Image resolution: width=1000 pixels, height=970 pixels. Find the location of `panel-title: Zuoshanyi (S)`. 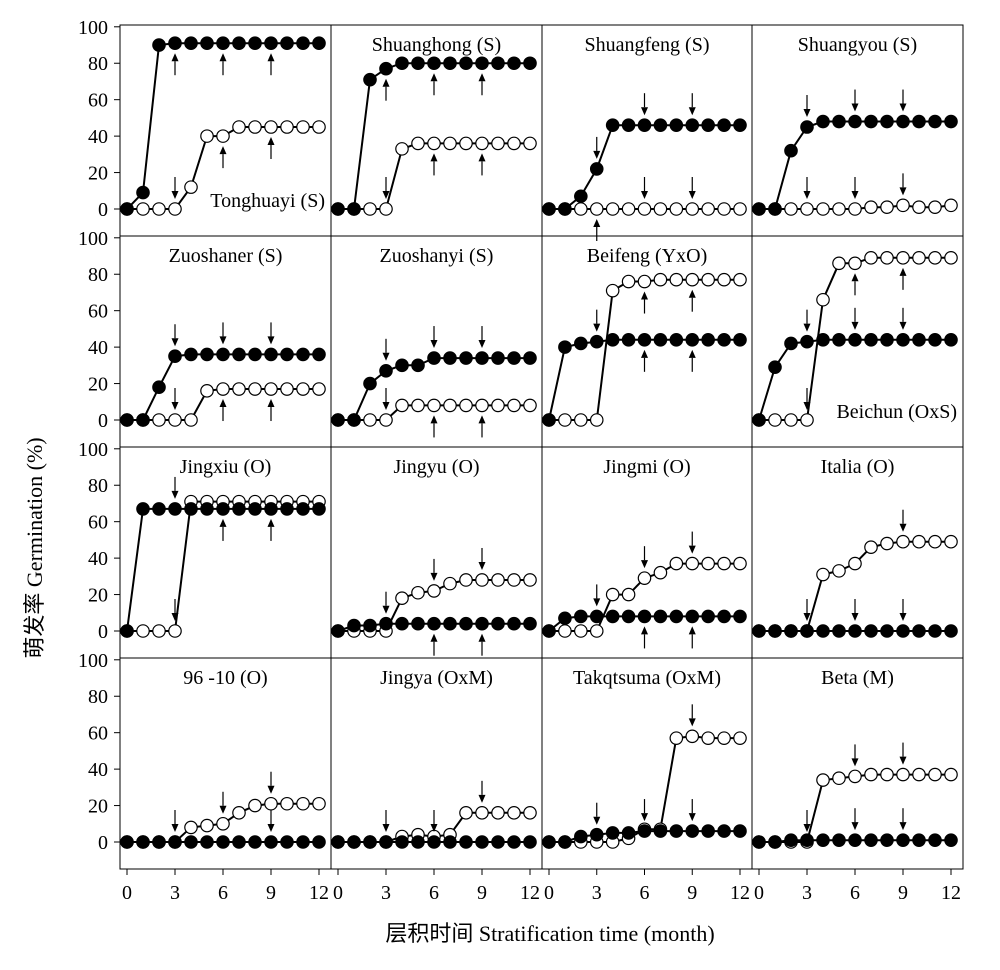

panel-title: Zuoshanyi (S) is located at coordinates (437, 256).